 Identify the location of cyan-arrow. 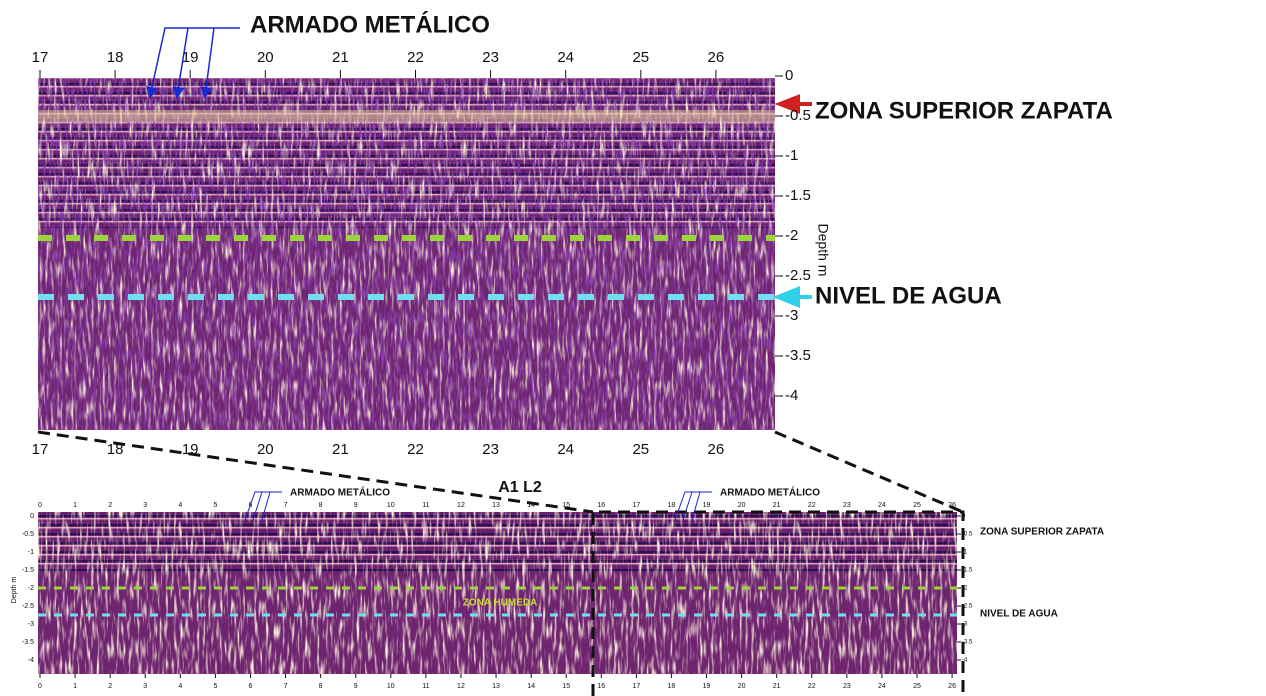
(792, 297).